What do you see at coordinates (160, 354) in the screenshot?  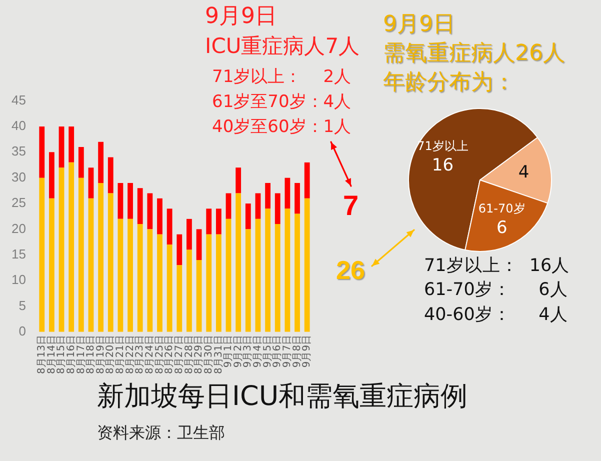 I see `x-tick-label: 8月25日` at bounding box center [160, 354].